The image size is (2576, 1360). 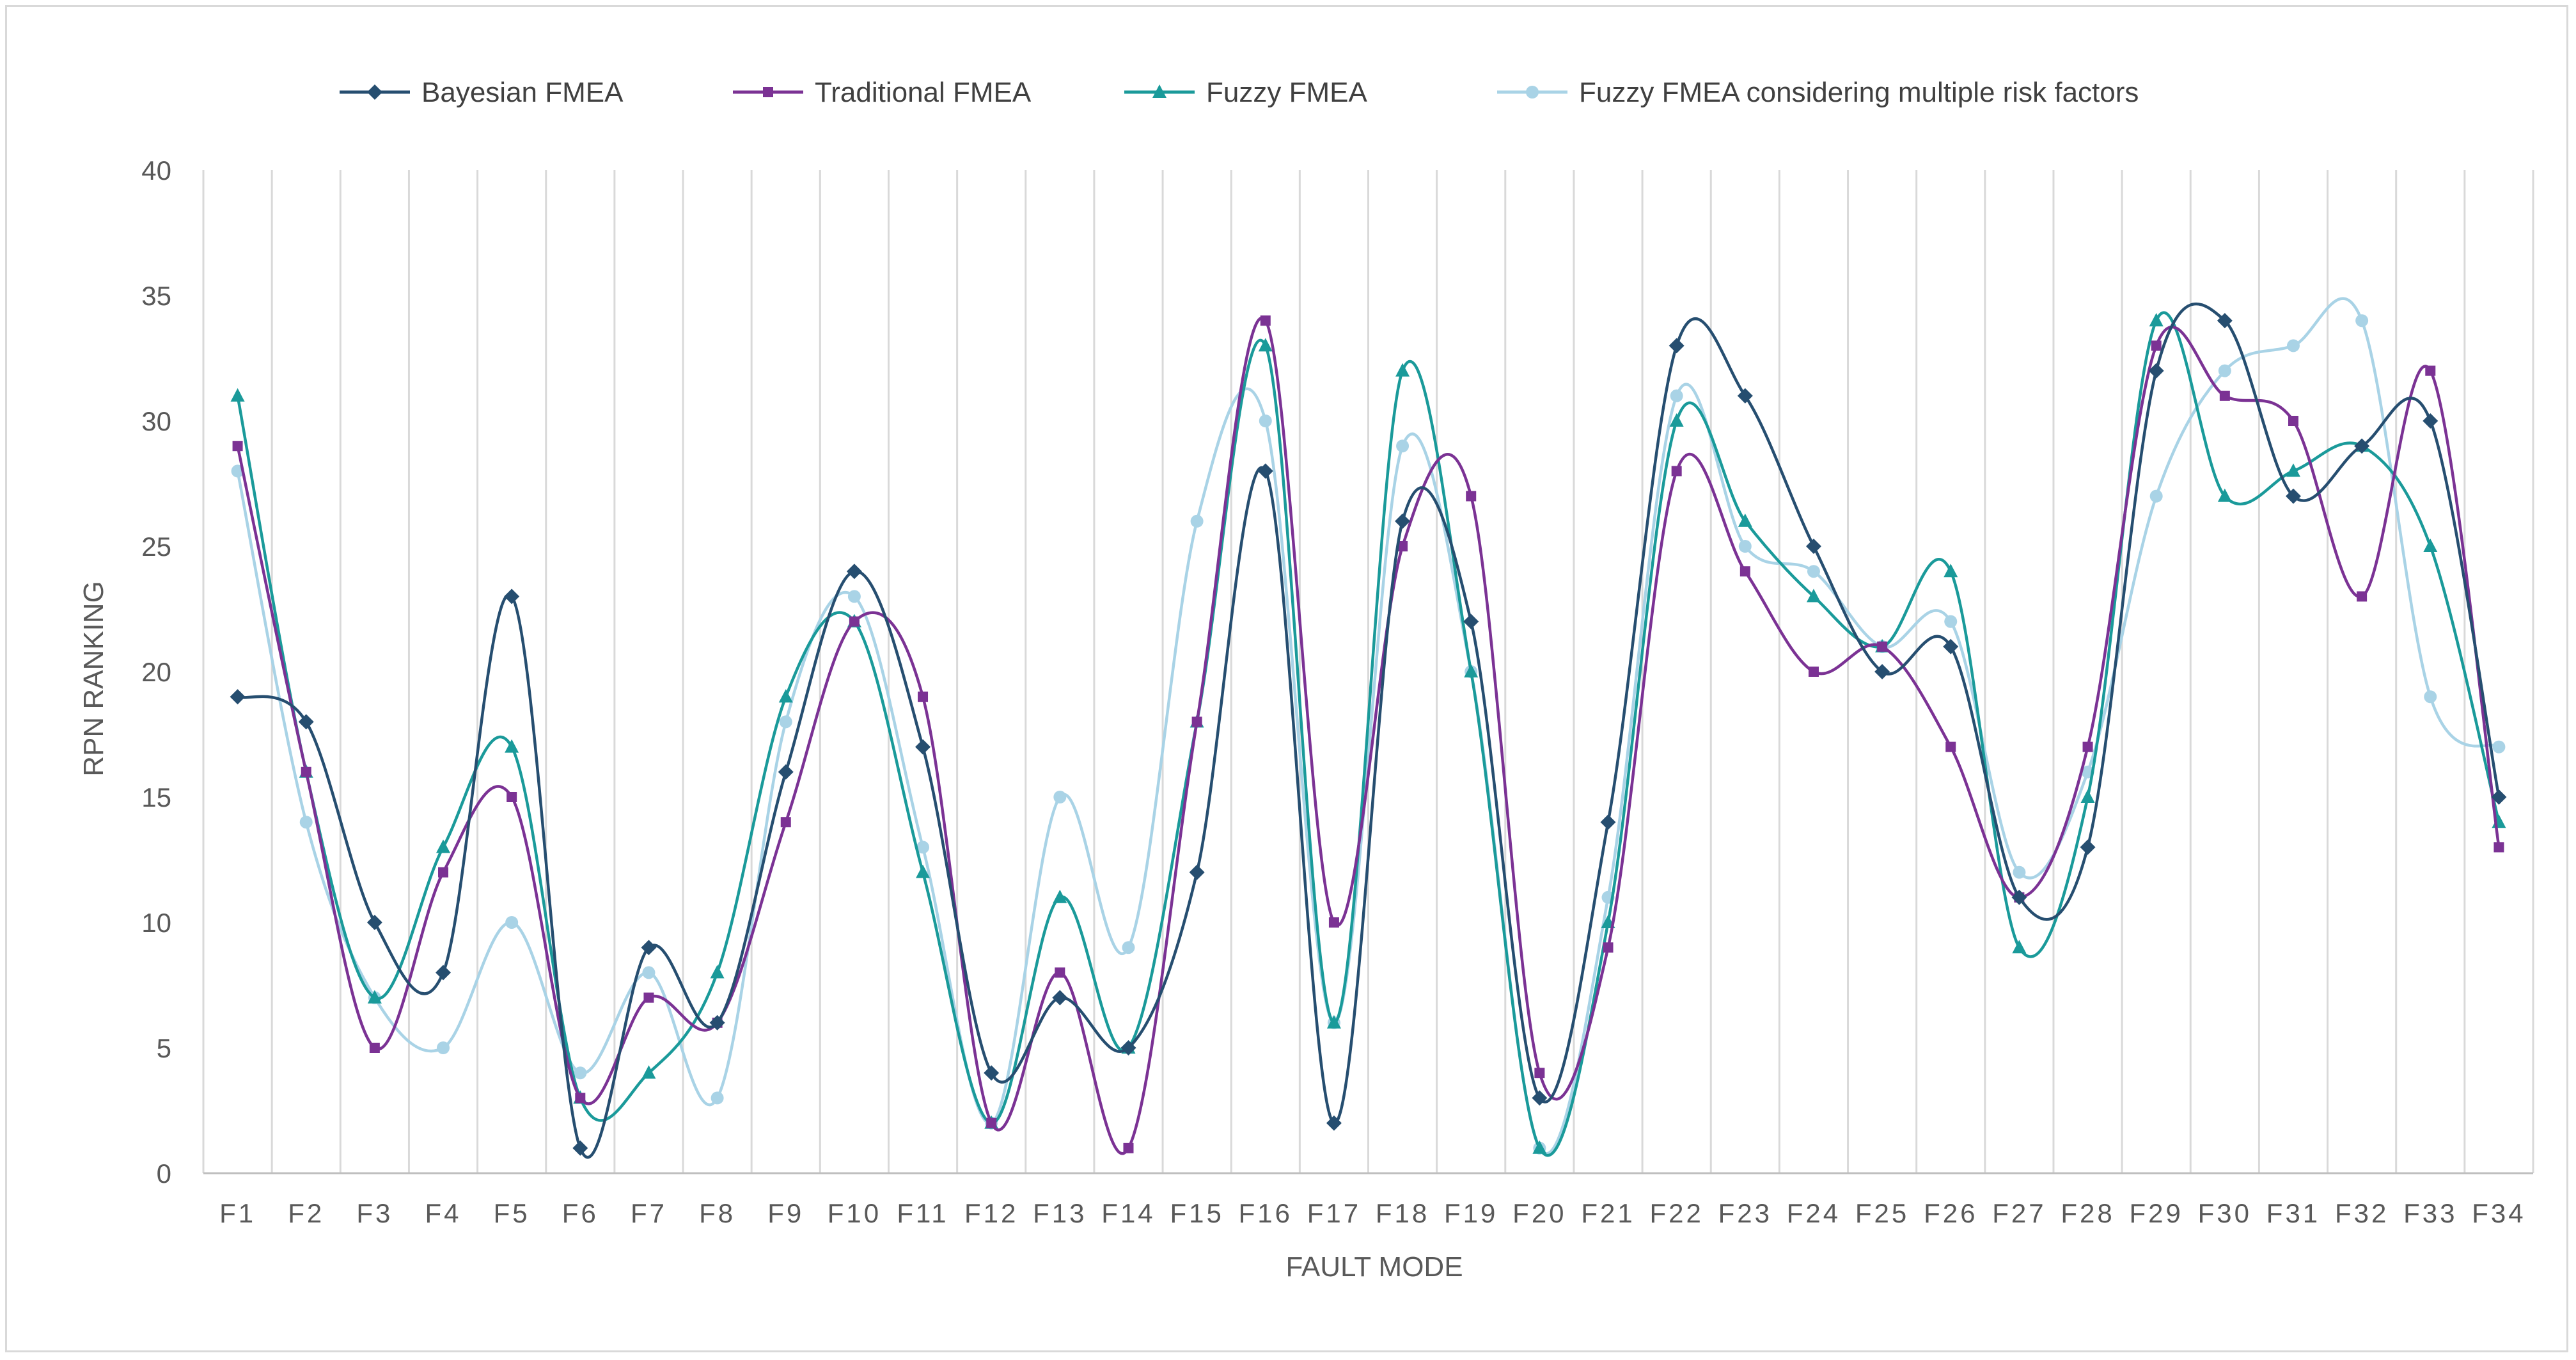 What do you see at coordinates (1950, 1213) in the screenshot?
I see `x-tick-label: F26` at bounding box center [1950, 1213].